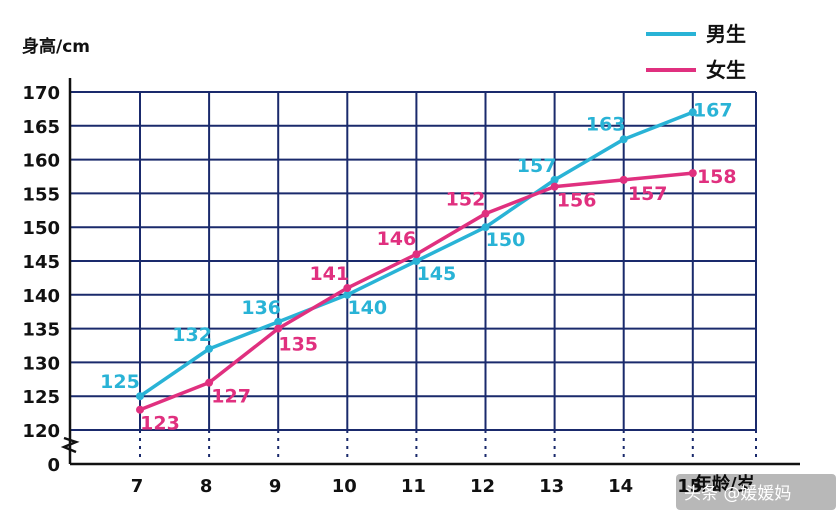 The height and width of the screenshot is (516, 838). What do you see at coordinates (344, 486) in the screenshot?
I see `x-tick-label: 10` at bounding box center [344, 486].